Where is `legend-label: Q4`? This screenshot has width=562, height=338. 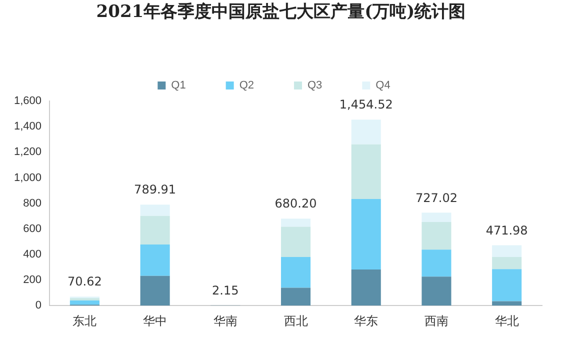 legend-label: Q4 is located at coordinates (383, 86).